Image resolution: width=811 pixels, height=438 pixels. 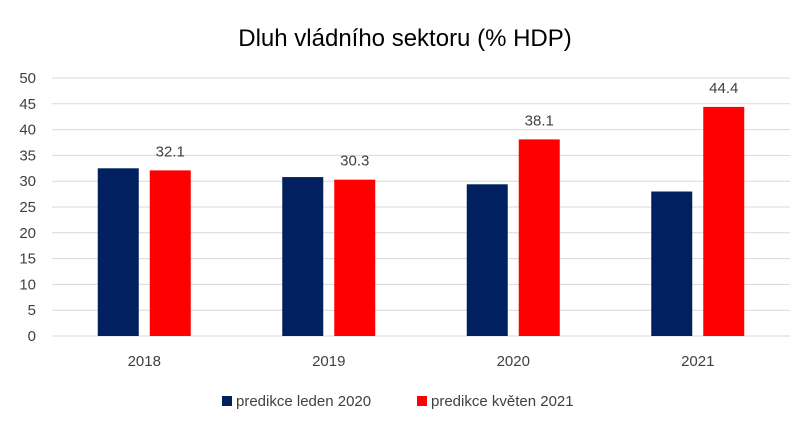 I want to click on y-tick-label: 10, so click(x=27, y=284).